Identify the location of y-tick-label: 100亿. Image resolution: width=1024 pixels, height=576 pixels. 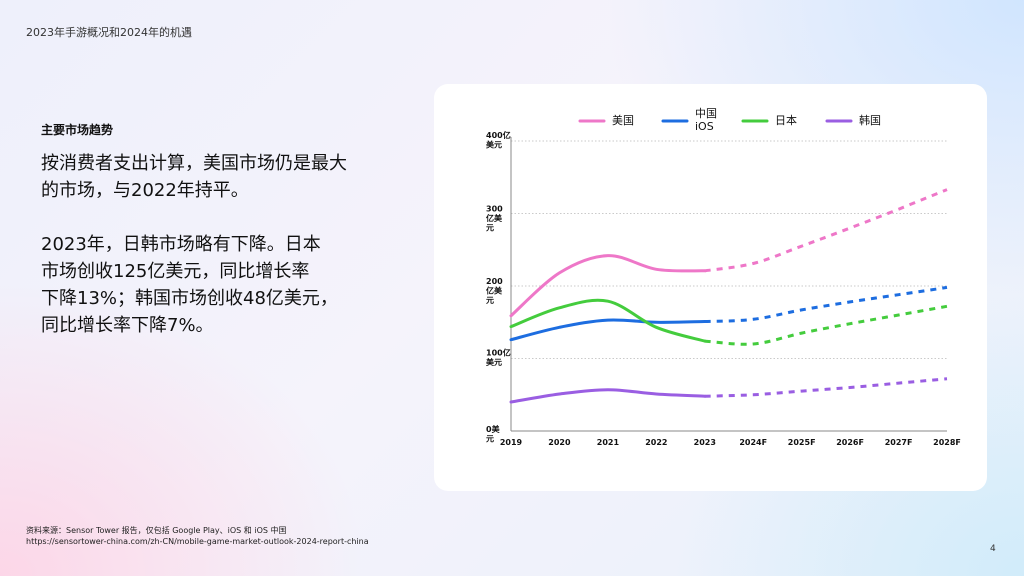
(498, 353).